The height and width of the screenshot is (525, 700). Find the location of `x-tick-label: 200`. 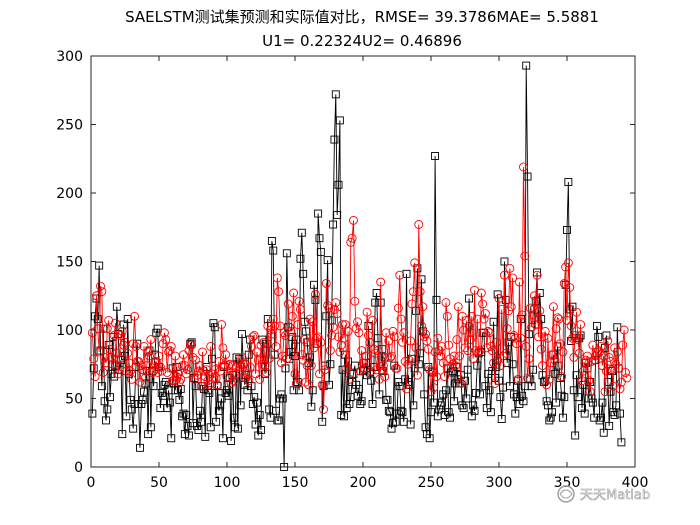

x-tick-label: 200 is located at coordinates (363, 483).